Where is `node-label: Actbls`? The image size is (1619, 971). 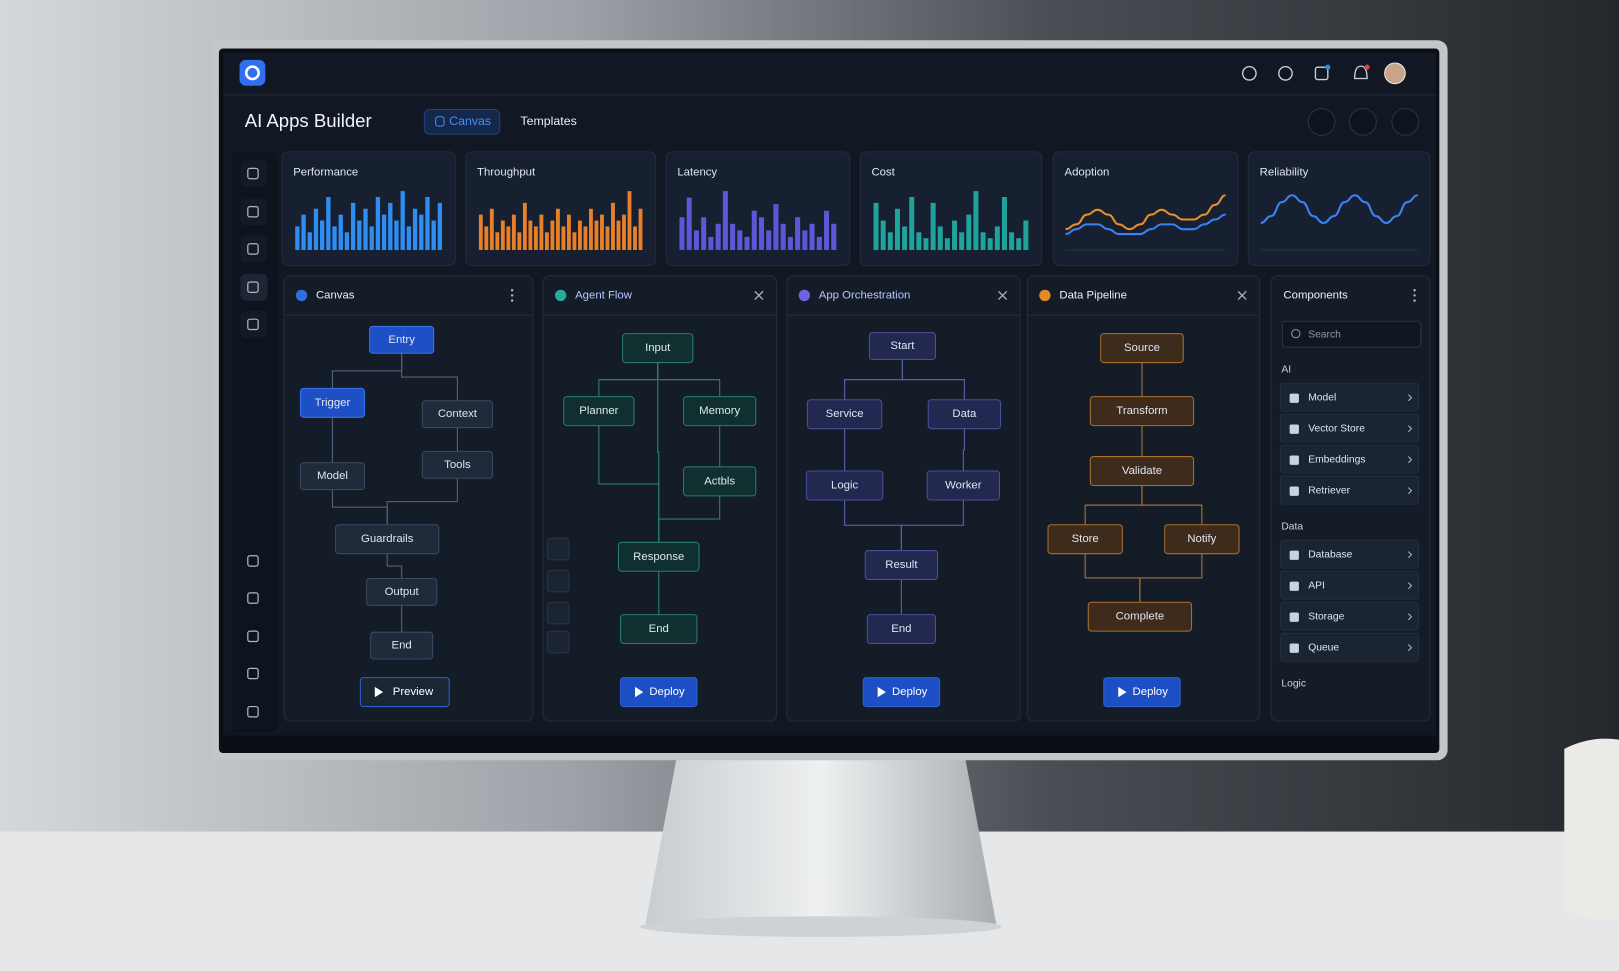
node-label: Actbls is located at coordinates (719, 481).